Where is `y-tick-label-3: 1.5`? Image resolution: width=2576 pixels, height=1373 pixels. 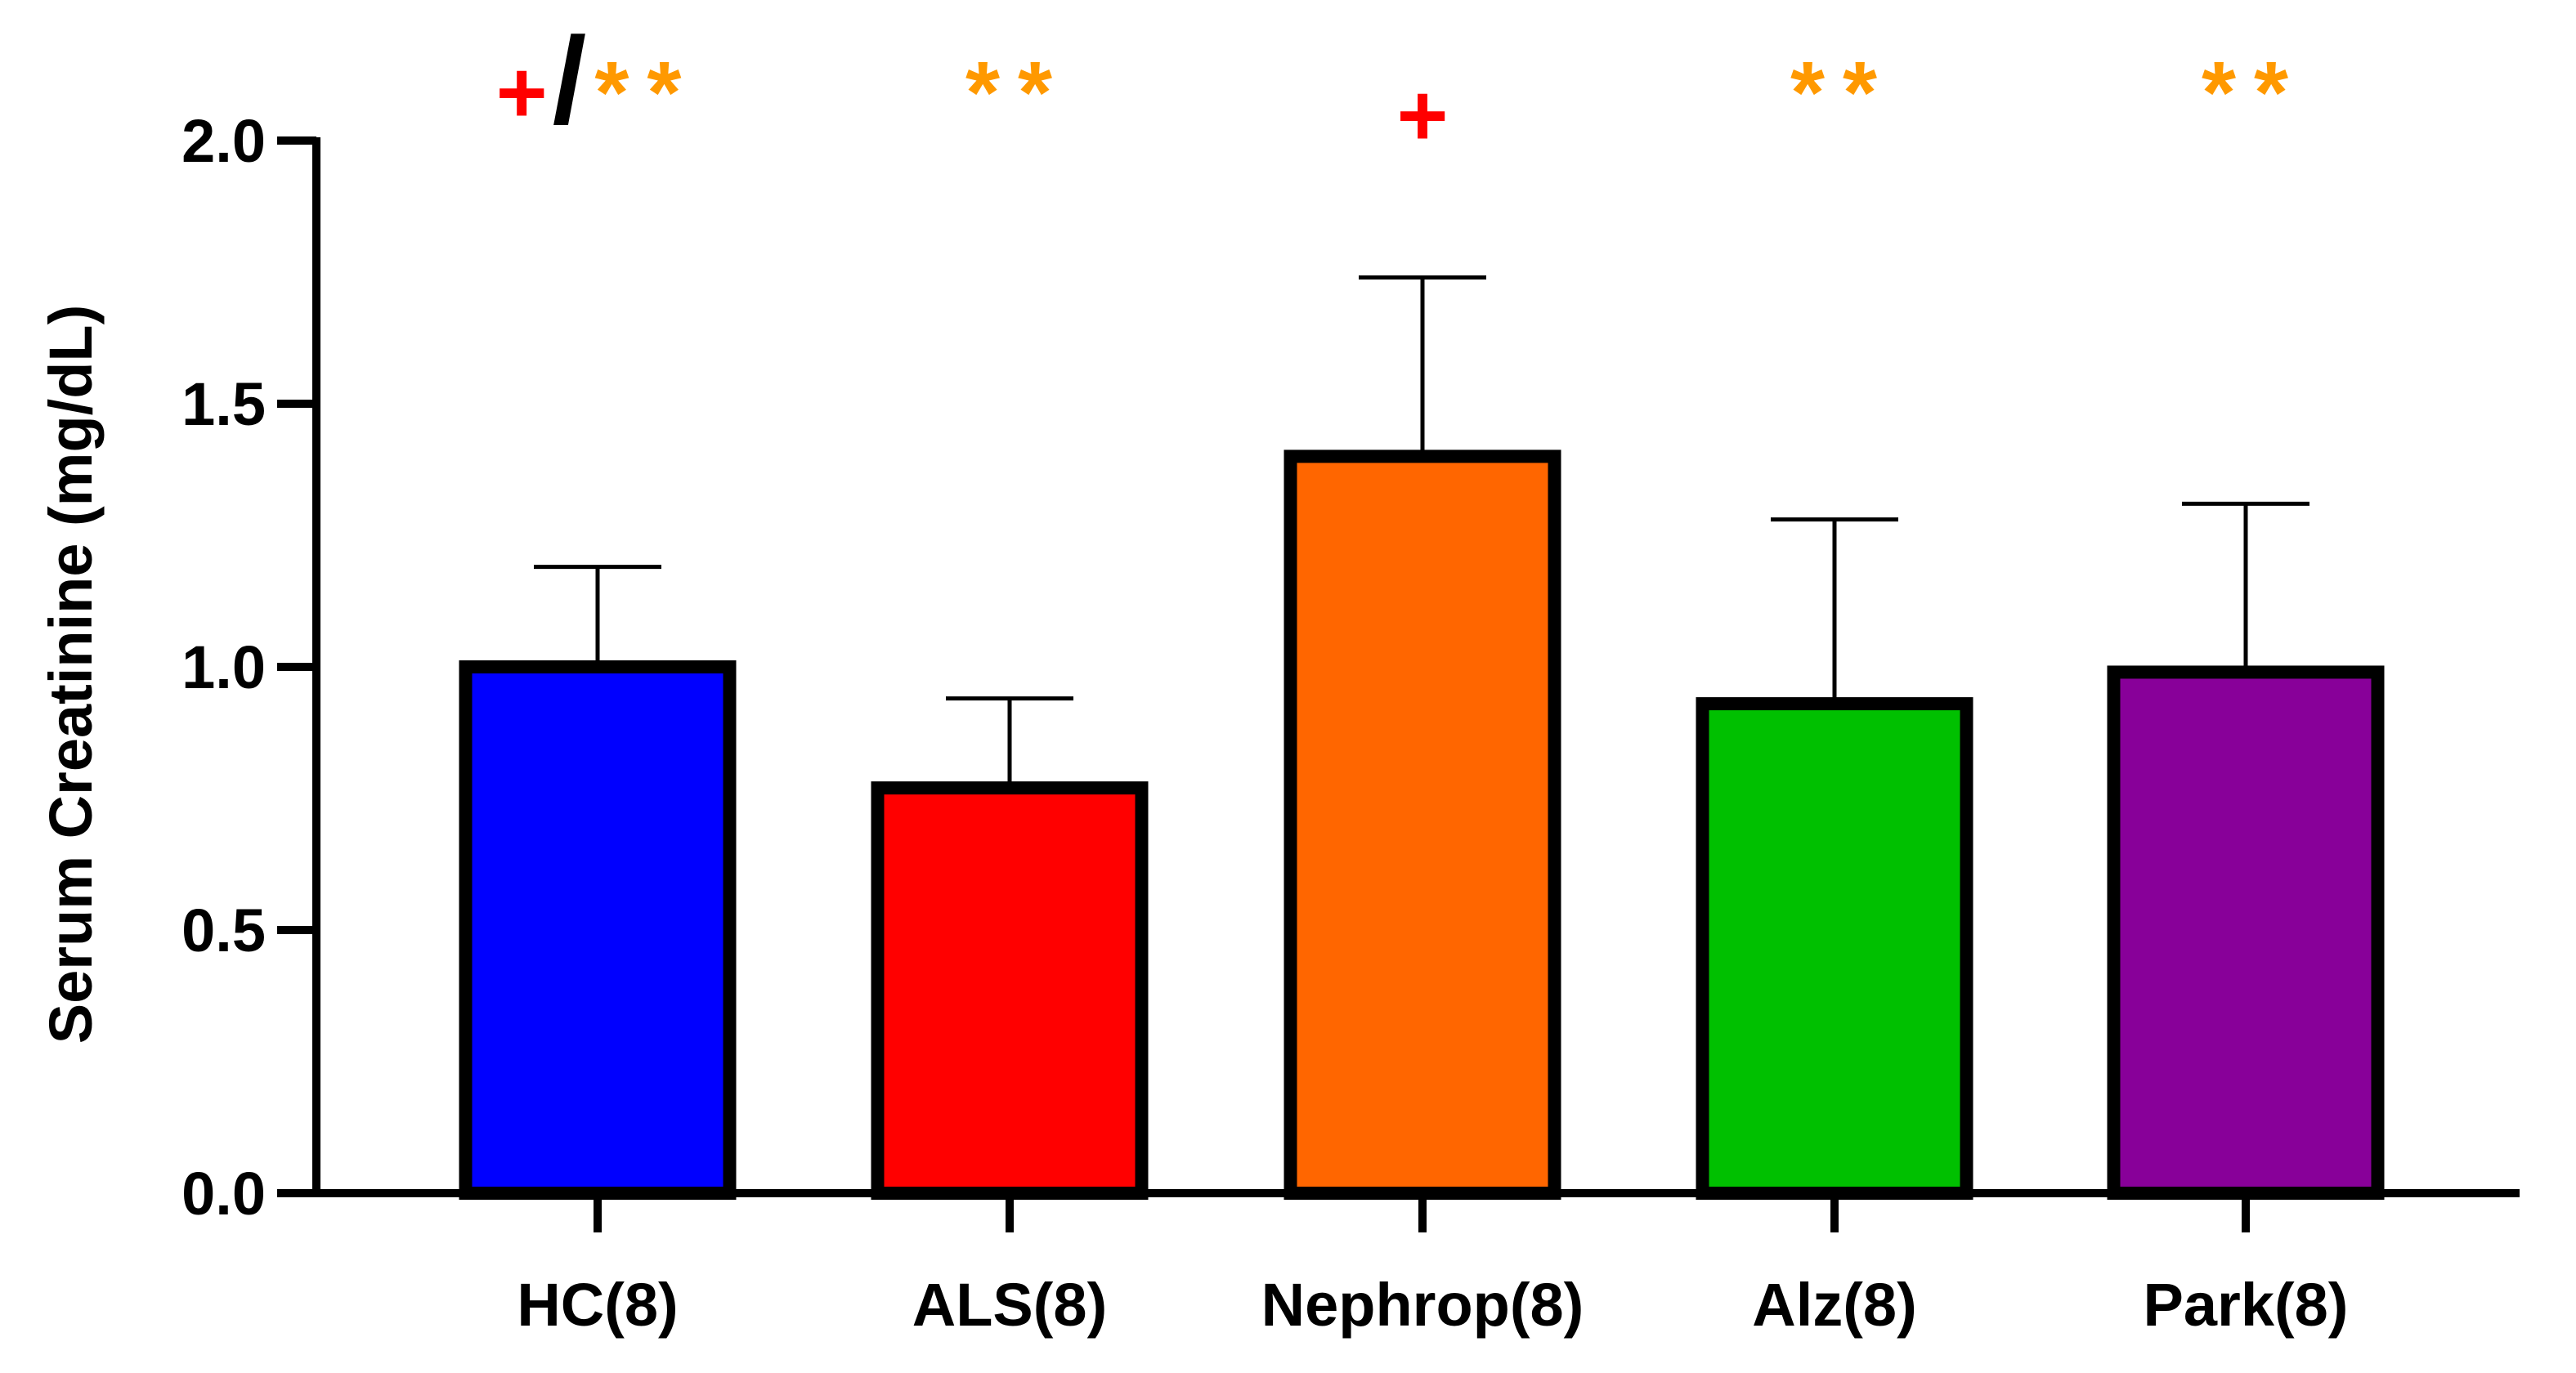 y-tick-label-3: 1.5 is located at coordinates (224, 404).